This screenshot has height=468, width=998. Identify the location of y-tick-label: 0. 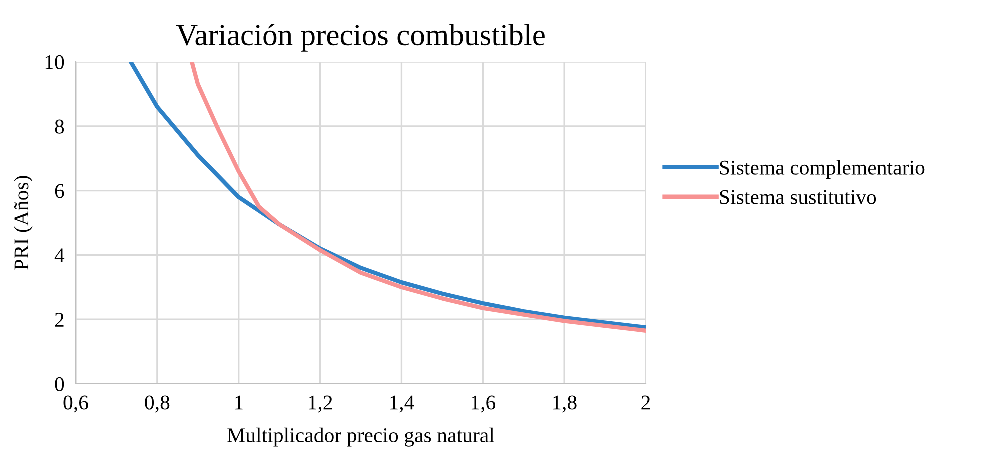
(59, 384).